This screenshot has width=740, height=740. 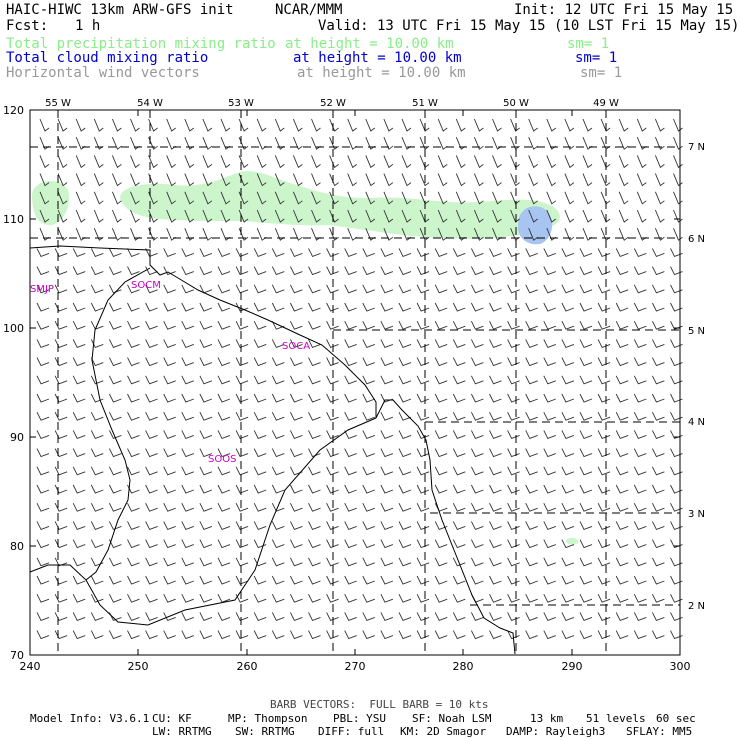 What do you see at coordinates (659, 731) in the screenshot?
I see `sflay-option: SFLAY: MM5` at bounding box center [659, 731].